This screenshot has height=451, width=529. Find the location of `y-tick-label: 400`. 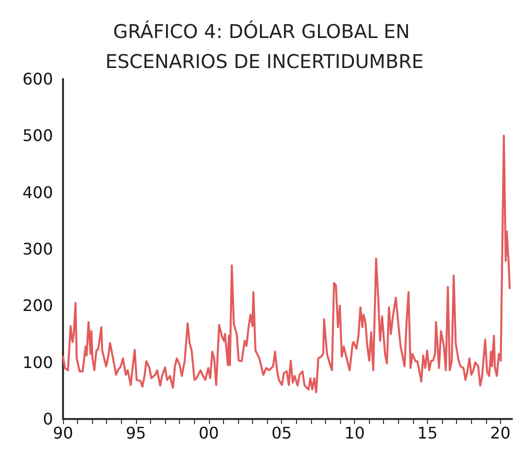

y-tick-label: 400 is located at coordinates (37, 192).